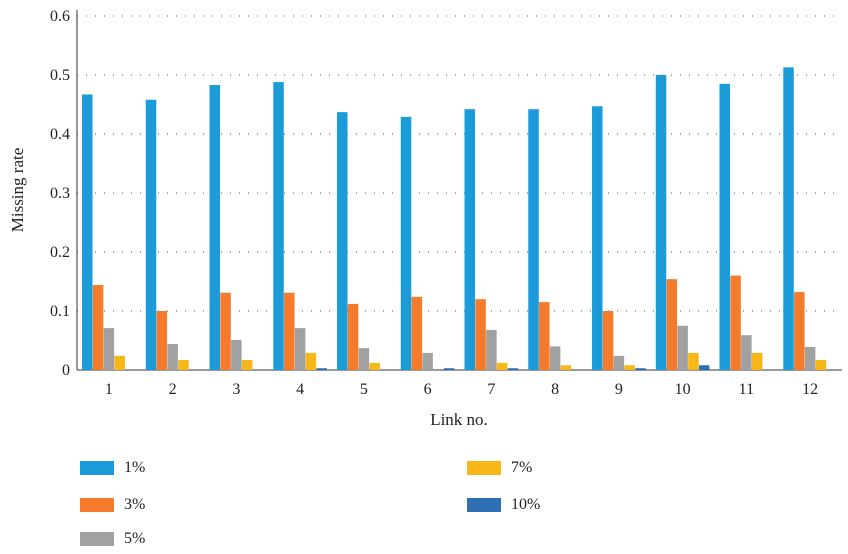  What do you see at coordinates (135, 504) in the screenshot?
I see `legend-label-2: 3%` at bounding box center [135, 504].